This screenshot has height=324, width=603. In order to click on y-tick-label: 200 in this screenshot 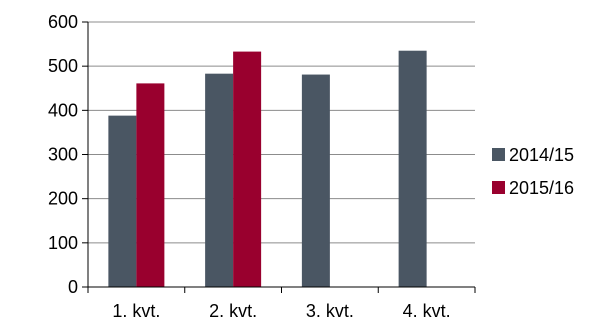, I will do `click(63, 199)`.